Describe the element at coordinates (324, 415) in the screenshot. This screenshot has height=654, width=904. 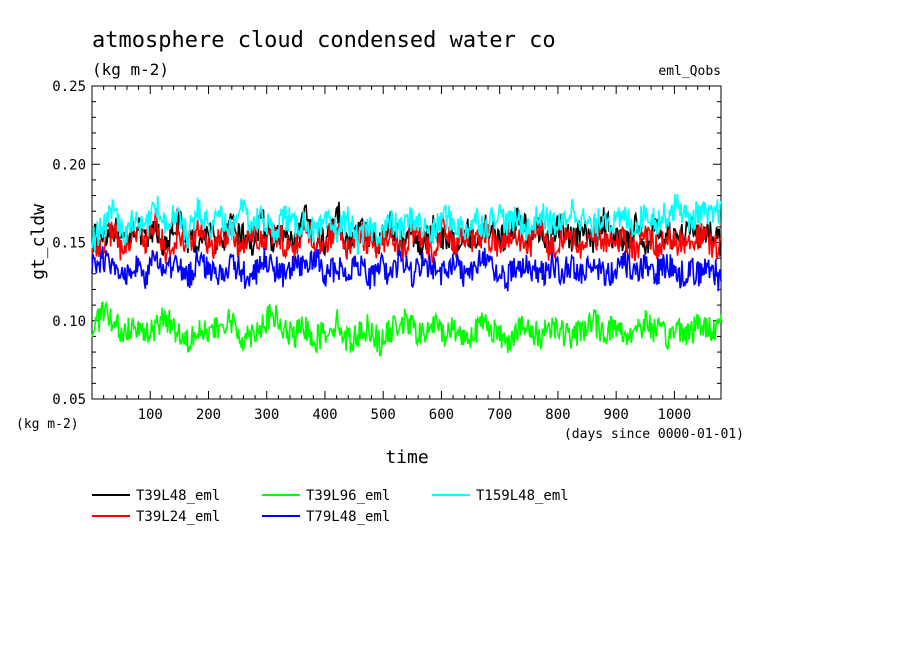
I see `x-tick-label: 400` at that location.